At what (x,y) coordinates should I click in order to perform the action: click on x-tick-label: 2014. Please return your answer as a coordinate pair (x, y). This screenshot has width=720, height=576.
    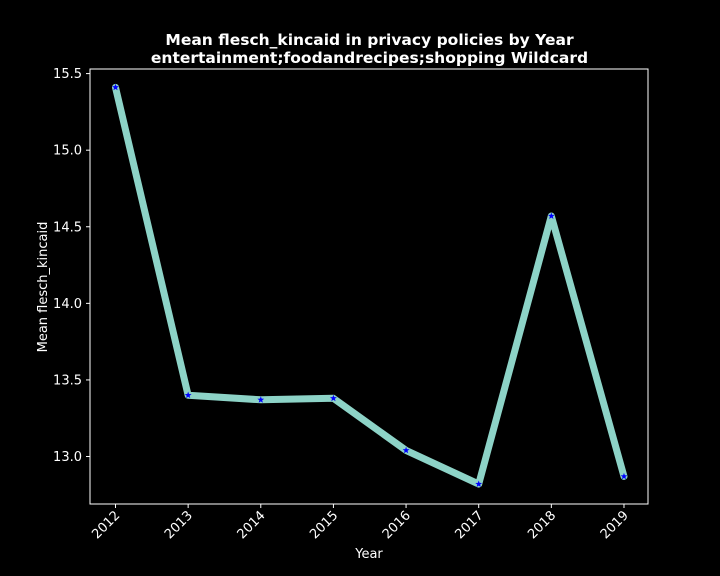
    Looking at the image, I should click on (252, 525).